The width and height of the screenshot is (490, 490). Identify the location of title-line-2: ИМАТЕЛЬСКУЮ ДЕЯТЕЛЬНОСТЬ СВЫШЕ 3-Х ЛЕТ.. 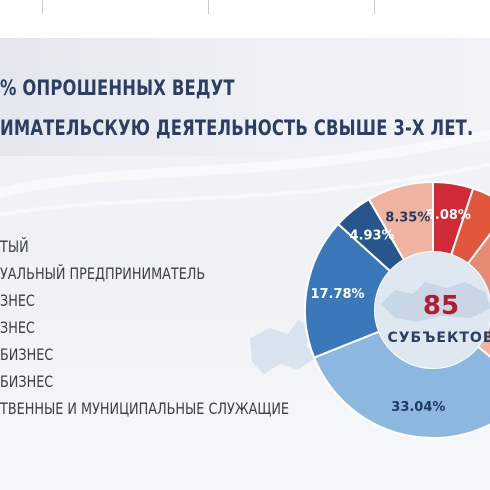
(237, 128).